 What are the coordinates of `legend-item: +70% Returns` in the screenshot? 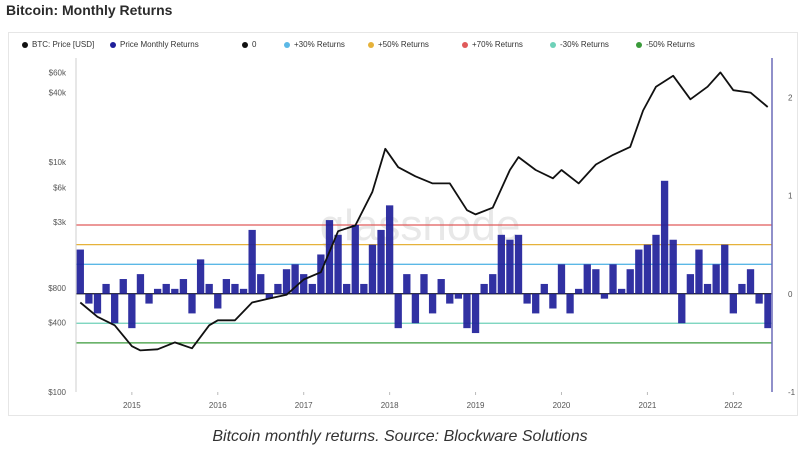 It's located at (492, 44).